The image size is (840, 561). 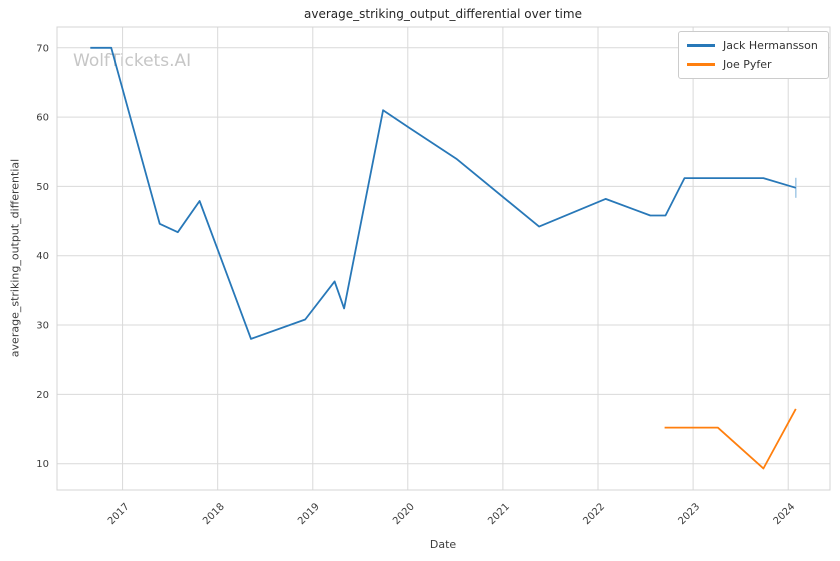 I want to click on x-tick-label: 2022, so click(x=594, y=514).